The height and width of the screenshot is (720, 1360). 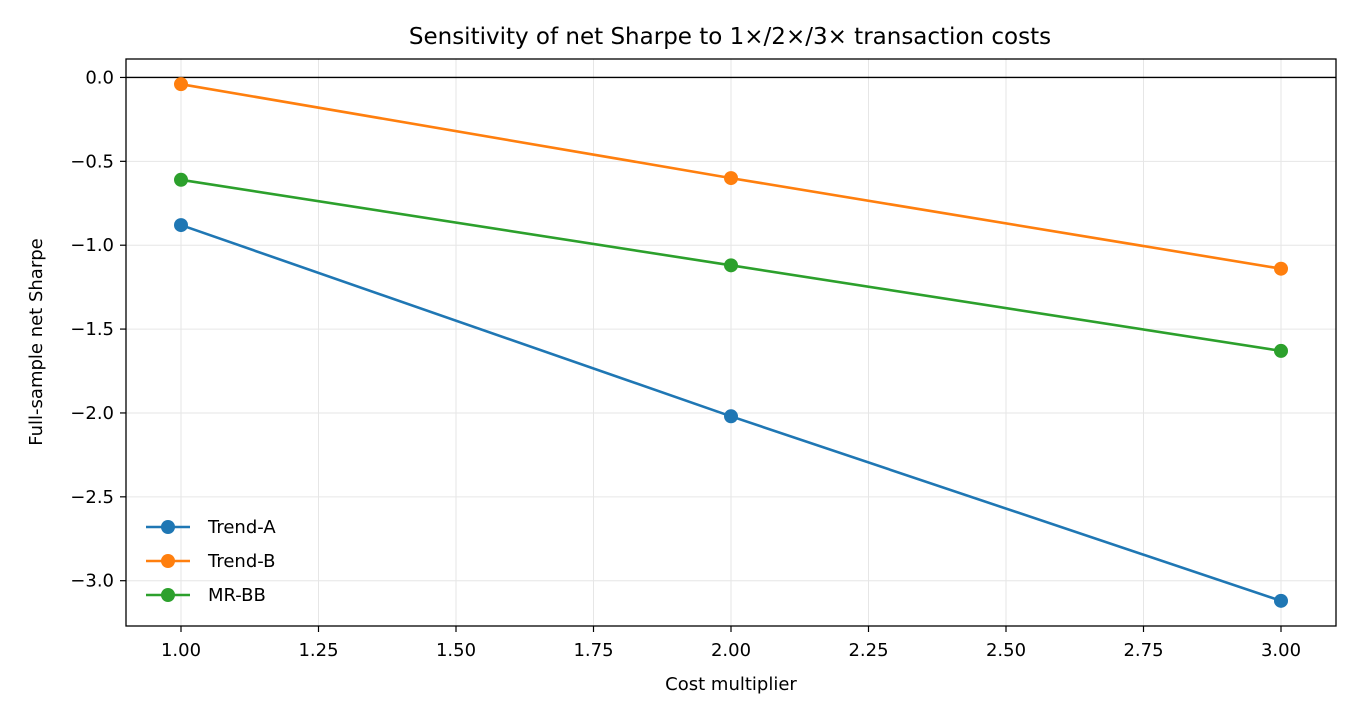 I want to click on y-tick-label: −0.5, so click(x=92, y=161).